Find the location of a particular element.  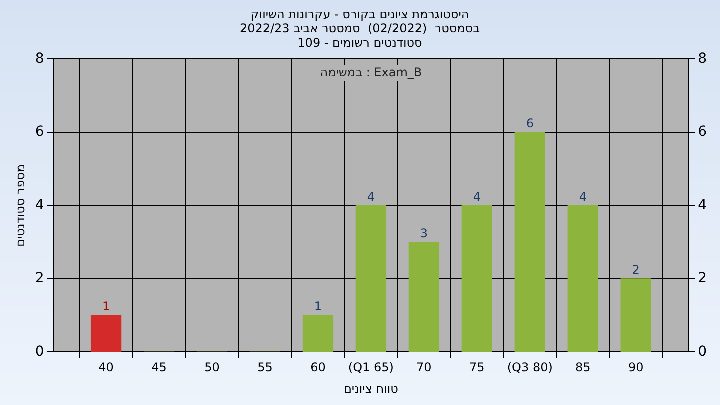

x-tick-label: 60 is located at coordinates (318, 367).